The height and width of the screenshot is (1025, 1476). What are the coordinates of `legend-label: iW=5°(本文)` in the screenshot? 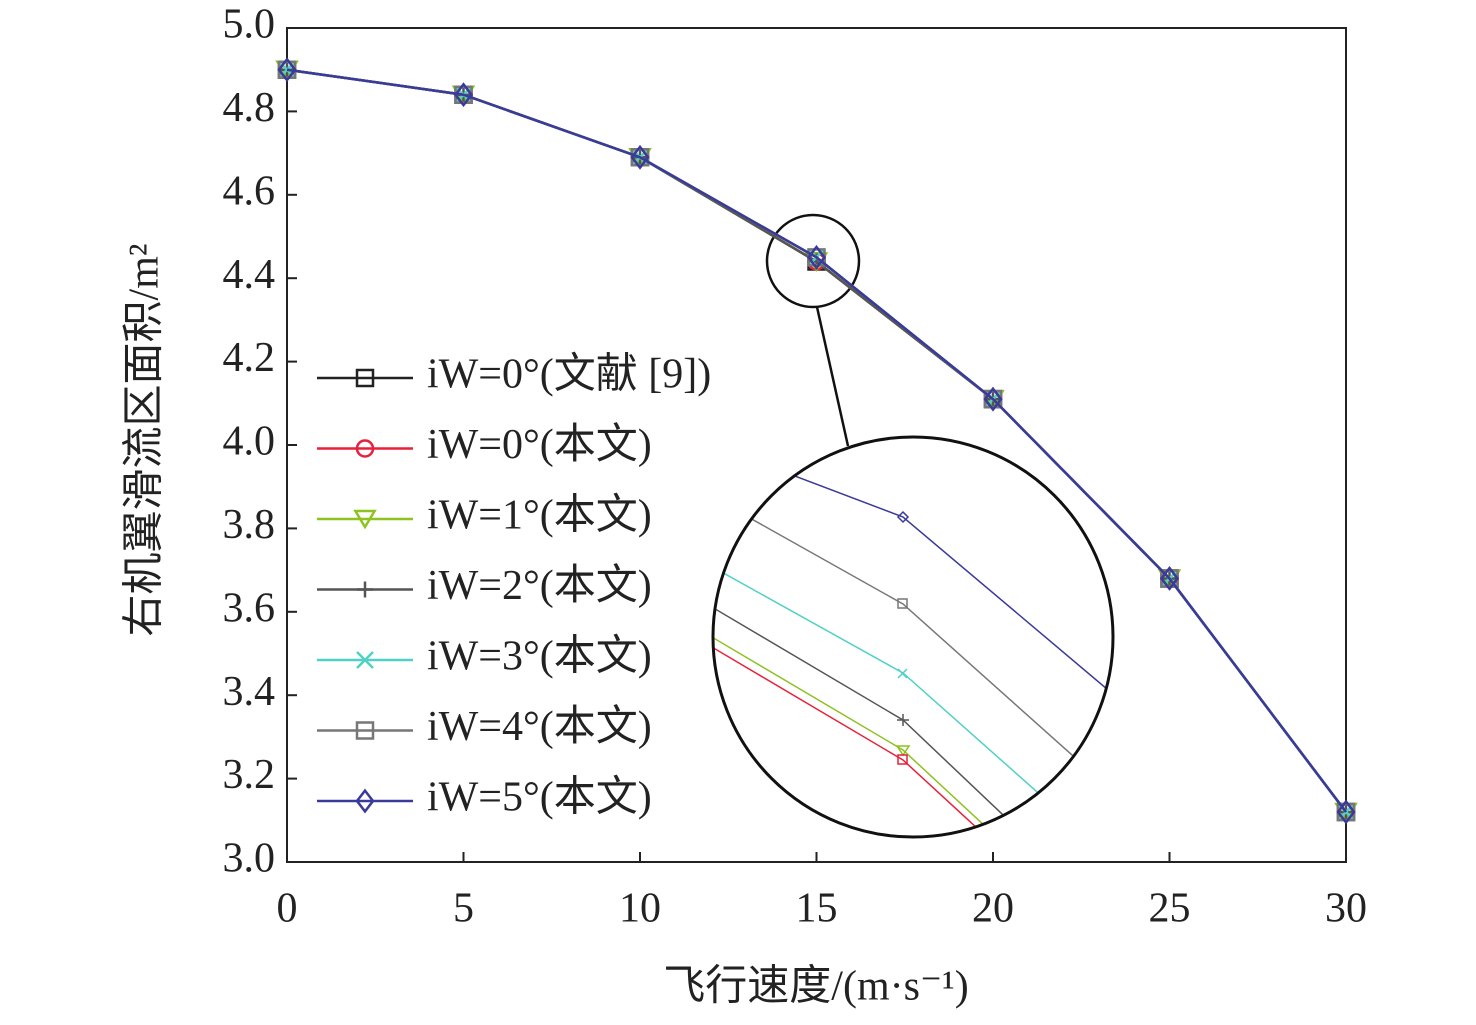 It's located at (539, 797).